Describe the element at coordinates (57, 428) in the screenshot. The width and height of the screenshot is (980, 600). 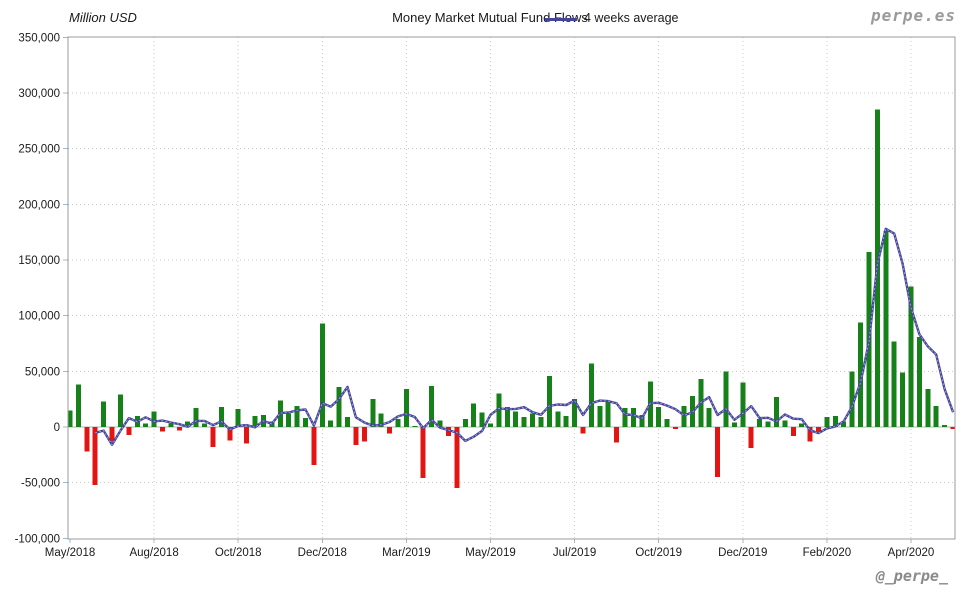
I see `svg-text: 0` at that location.